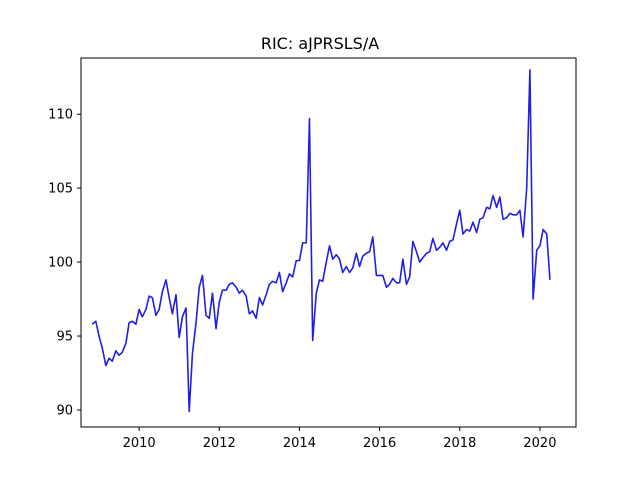  I want to click on x-tick-label: 2020, so click(539, 443).